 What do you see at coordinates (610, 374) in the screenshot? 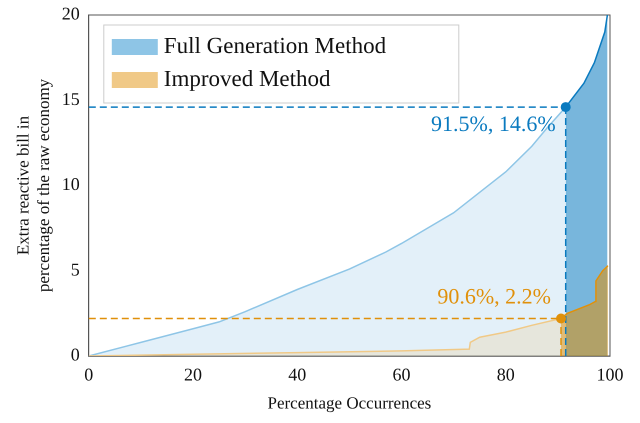
I see `x-tick-label: 100` at bounding box center [610, 374].